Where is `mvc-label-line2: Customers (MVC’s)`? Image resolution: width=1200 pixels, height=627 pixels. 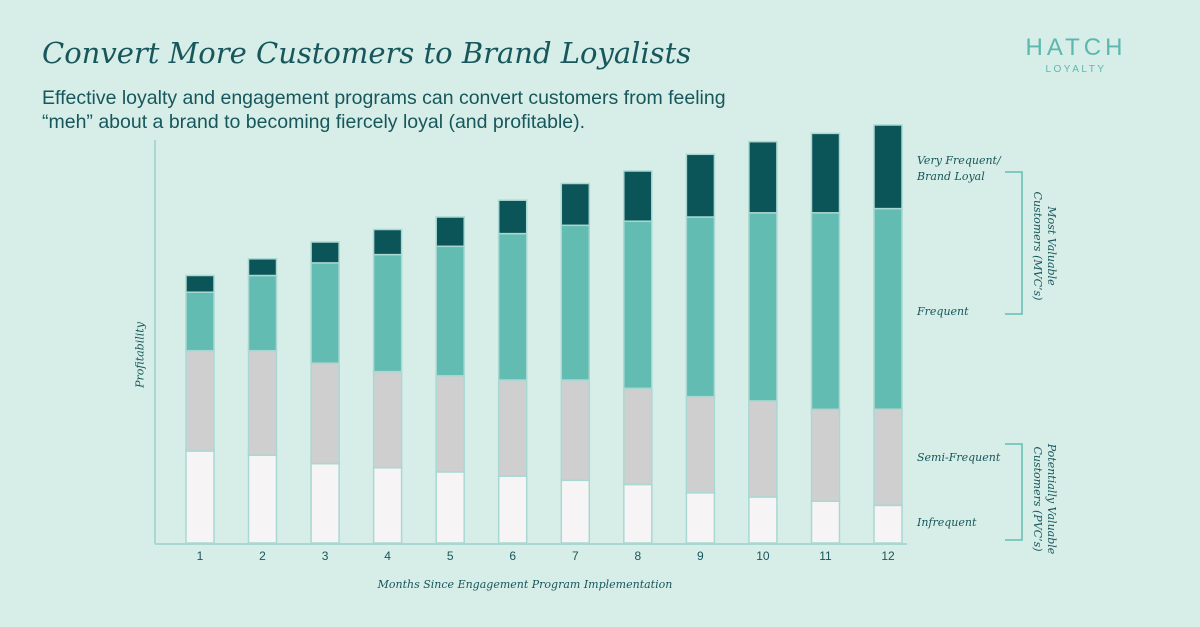
mvc-label-line2: Customers (MVC’s) is located at coordinates (1037, 246).